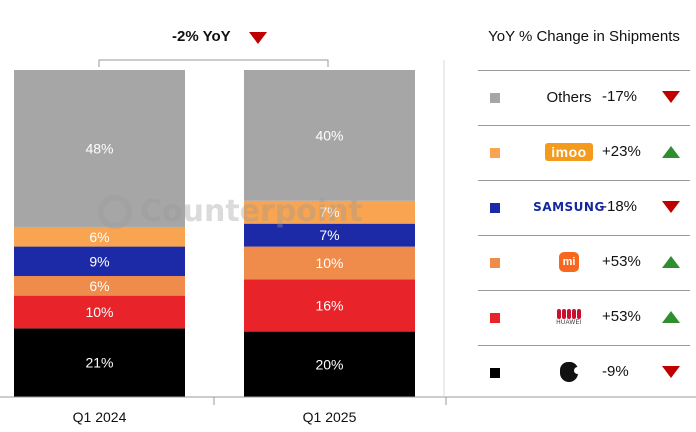 Image resolution: width=696 pixels, height=432 pixels. Describe the element at coordinates (620, 206) in the screenshot. I see `legend-yoy-change: -18%` at that location.